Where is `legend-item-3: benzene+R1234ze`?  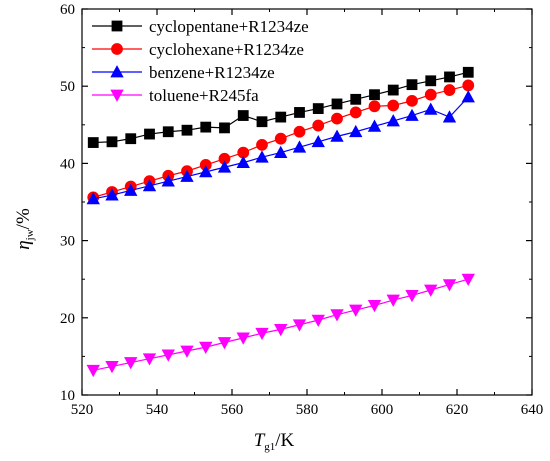
legend-item-3: benzene+R1234ze is located at coordinates (183, 72).